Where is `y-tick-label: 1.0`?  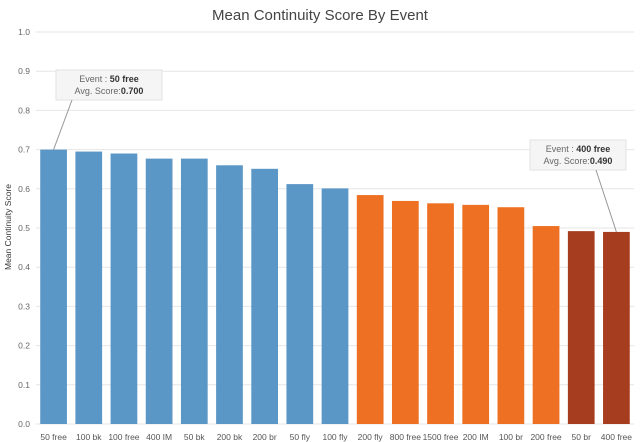
y-tick-label: 1.0 is located at coordinates (24, 32).